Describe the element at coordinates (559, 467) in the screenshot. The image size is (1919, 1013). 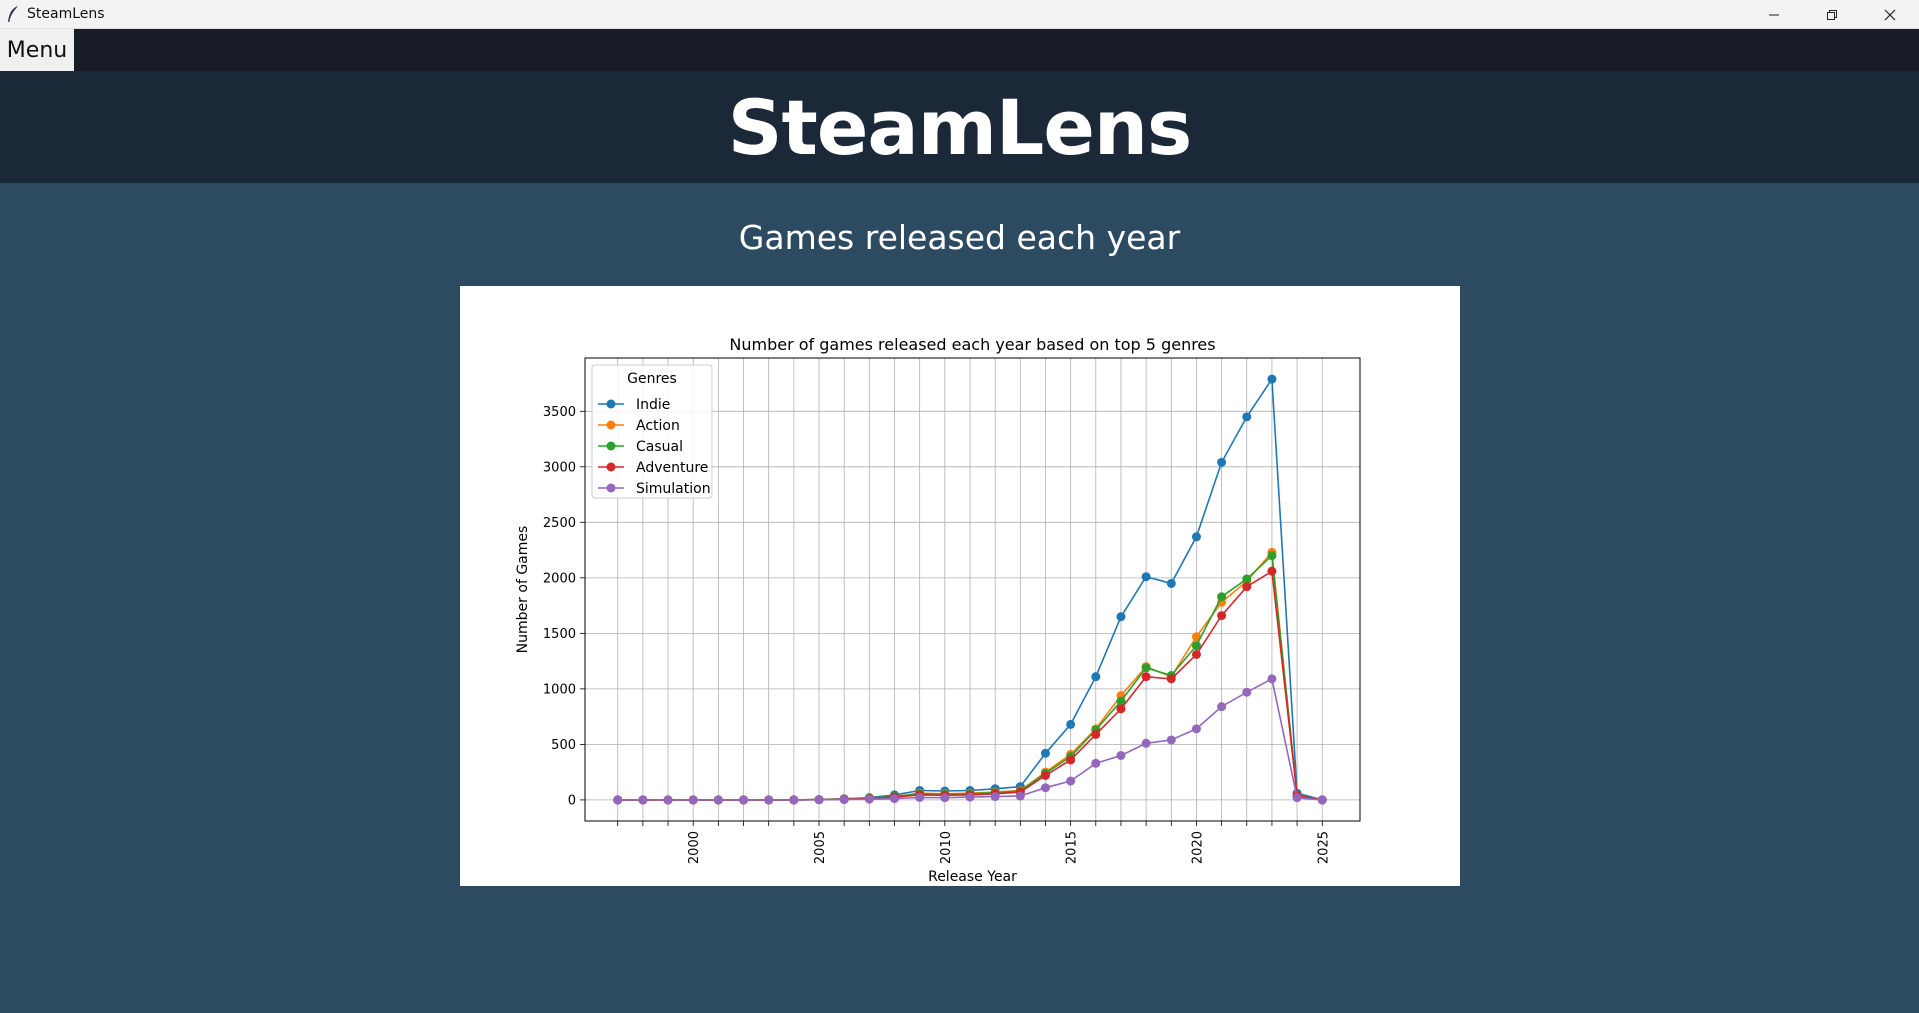
I see `y-tick-label: 3000` at that location.